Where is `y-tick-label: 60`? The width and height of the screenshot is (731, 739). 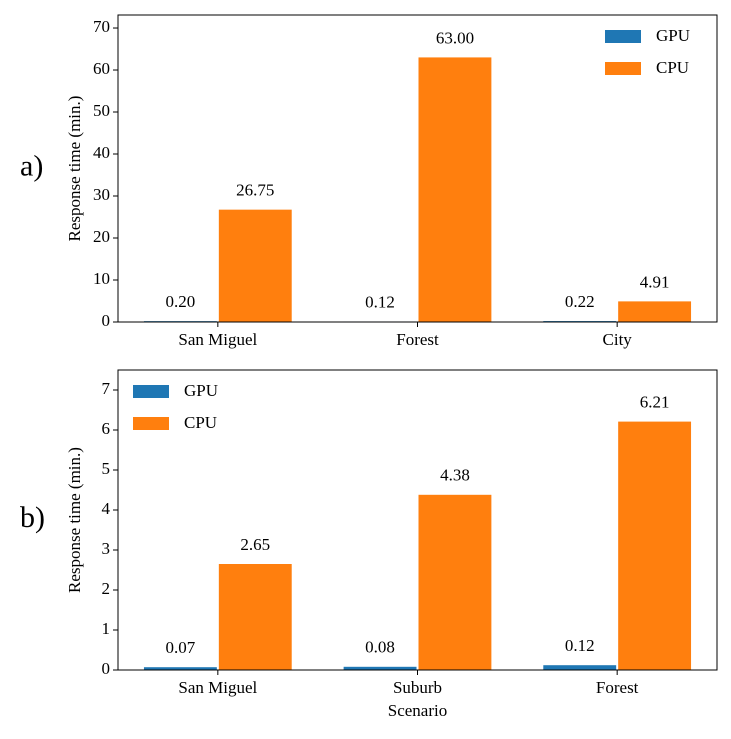
y-tick-label: 60 is located at coordinates (101, 68).